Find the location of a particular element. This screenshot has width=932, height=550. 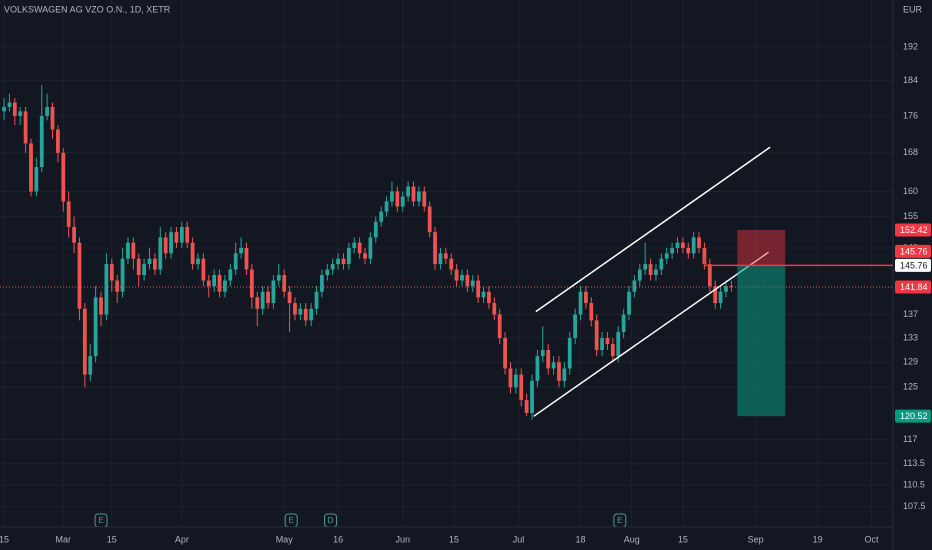

stop-zone is located at coordinates (761, 247).